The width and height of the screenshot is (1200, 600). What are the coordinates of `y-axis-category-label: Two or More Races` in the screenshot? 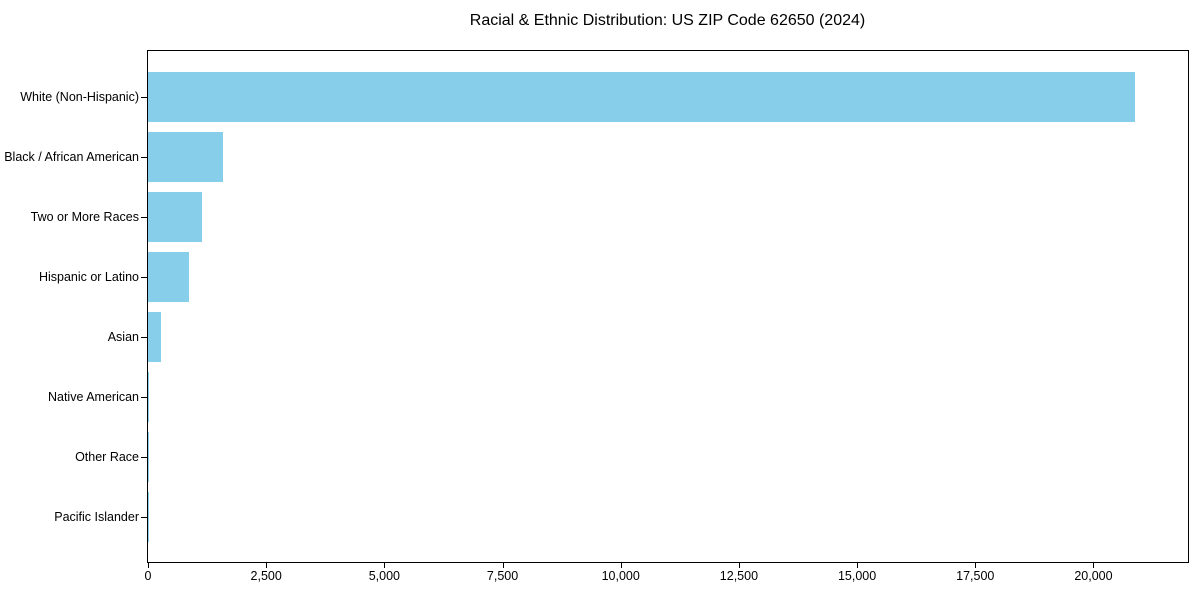 It's located at (84, 217).